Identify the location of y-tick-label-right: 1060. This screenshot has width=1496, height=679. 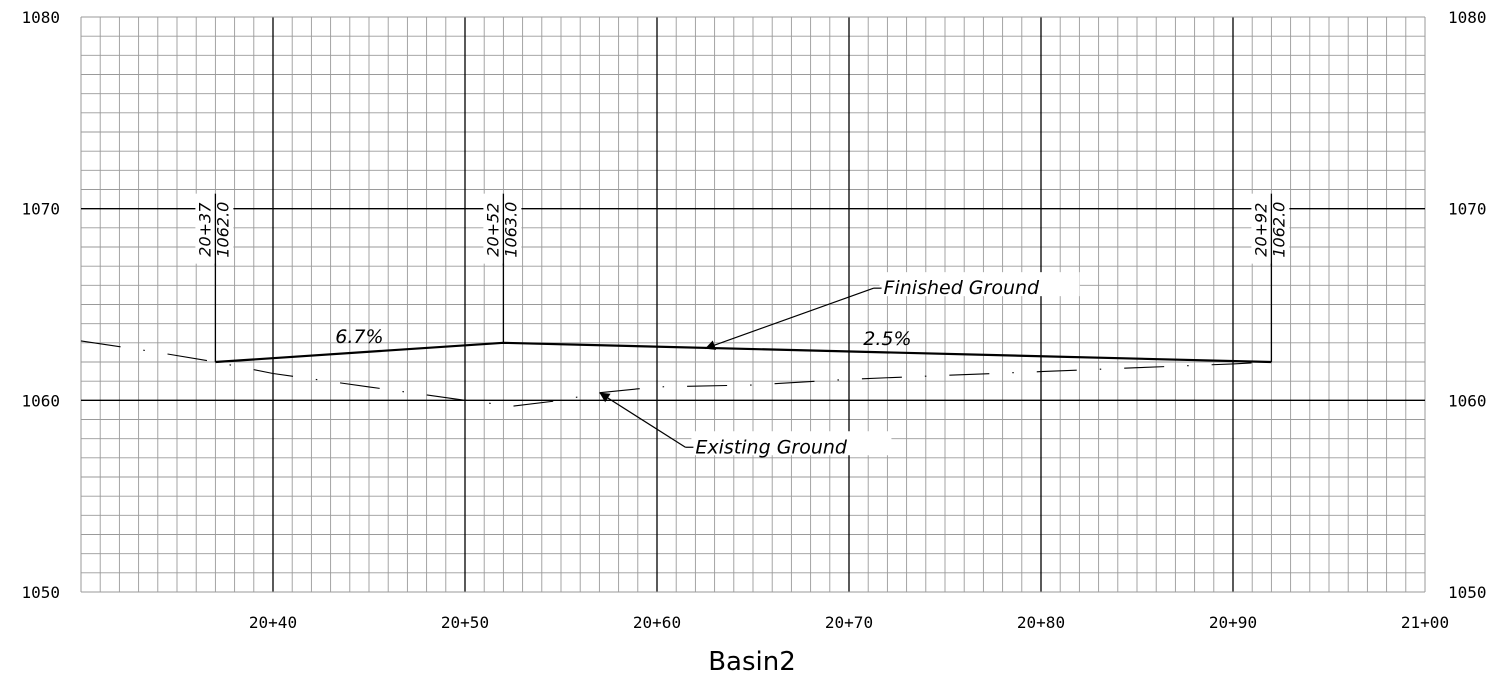
(1467, 400).